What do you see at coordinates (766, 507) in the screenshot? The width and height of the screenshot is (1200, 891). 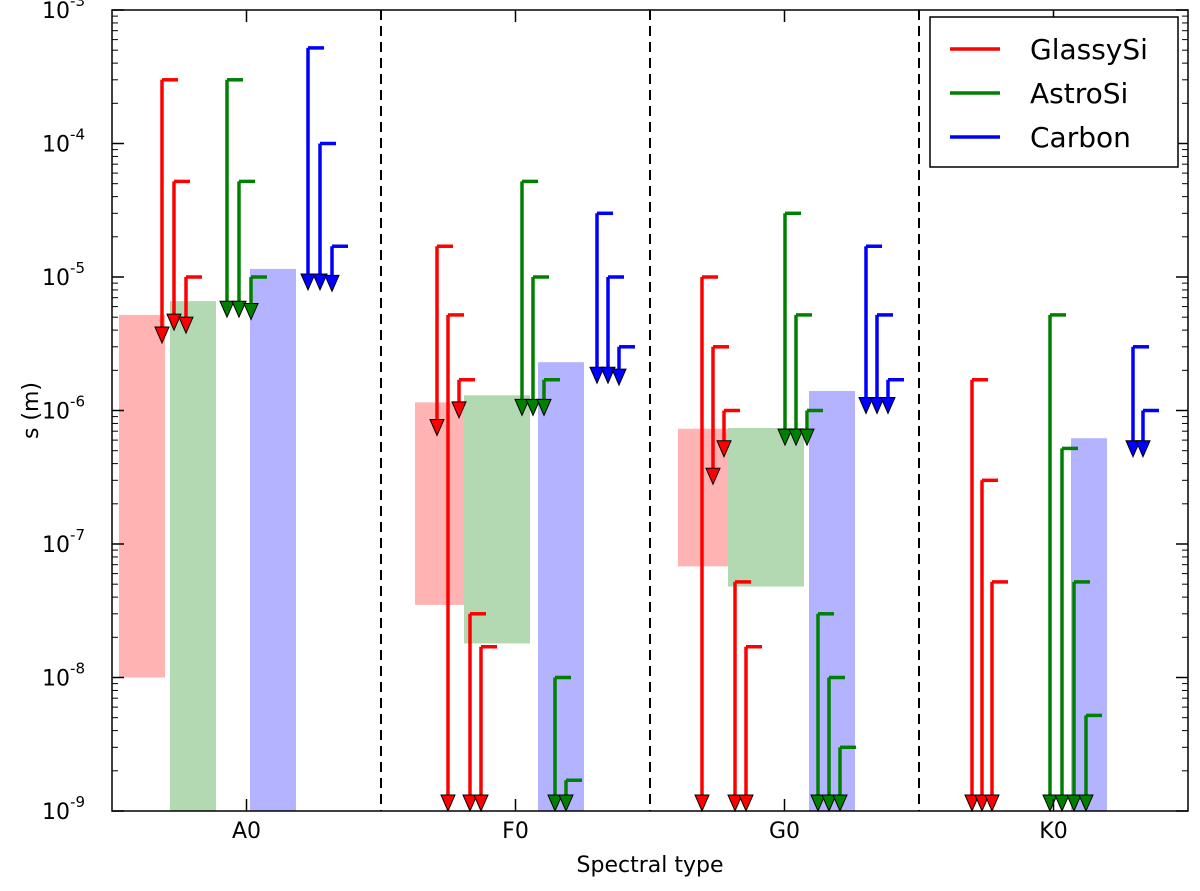 I see `range-bar-astrosi-g0` at bounding box center [766, 507].